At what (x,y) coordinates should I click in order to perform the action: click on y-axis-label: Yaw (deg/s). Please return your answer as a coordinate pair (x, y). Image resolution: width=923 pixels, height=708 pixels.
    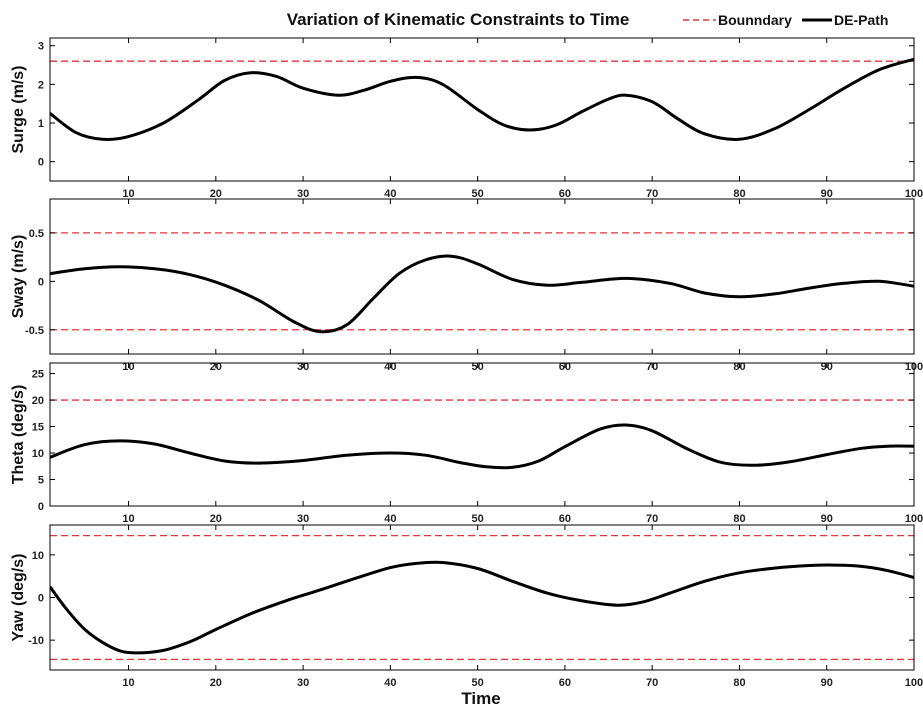
    Looking at the image, I should click on (18, 597).